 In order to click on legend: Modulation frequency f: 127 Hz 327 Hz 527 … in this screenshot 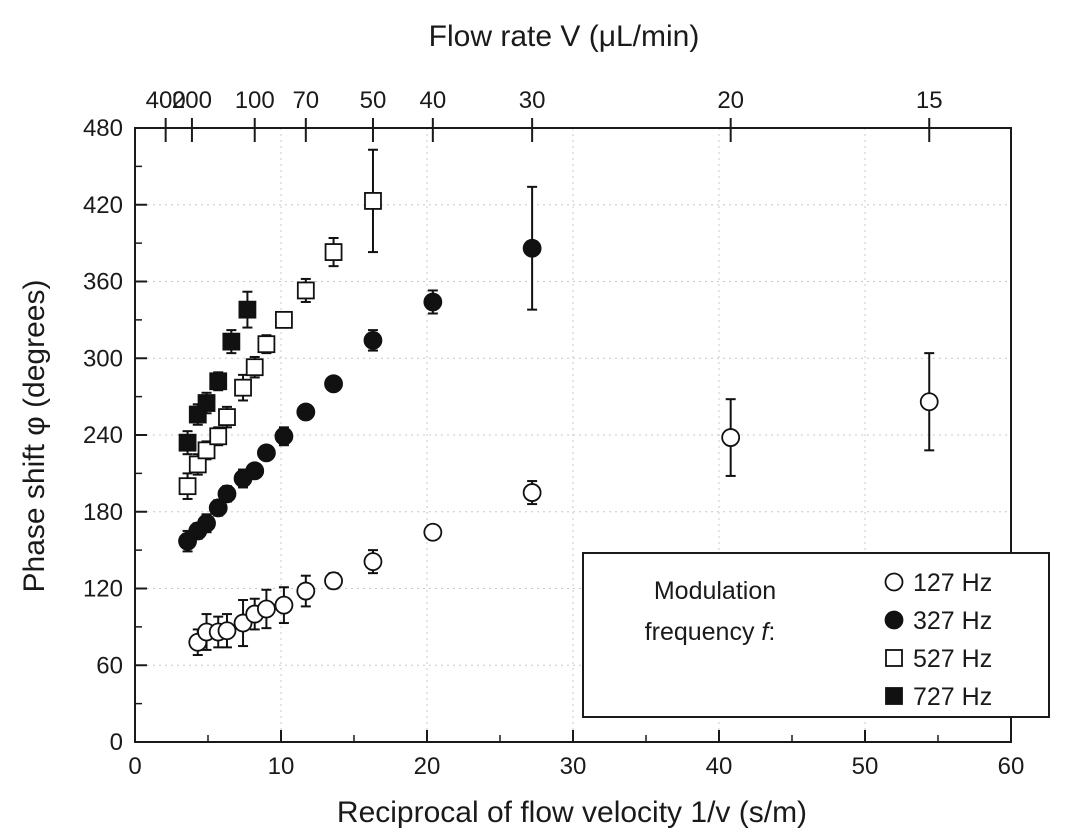, I will do `click(816, 635)`.